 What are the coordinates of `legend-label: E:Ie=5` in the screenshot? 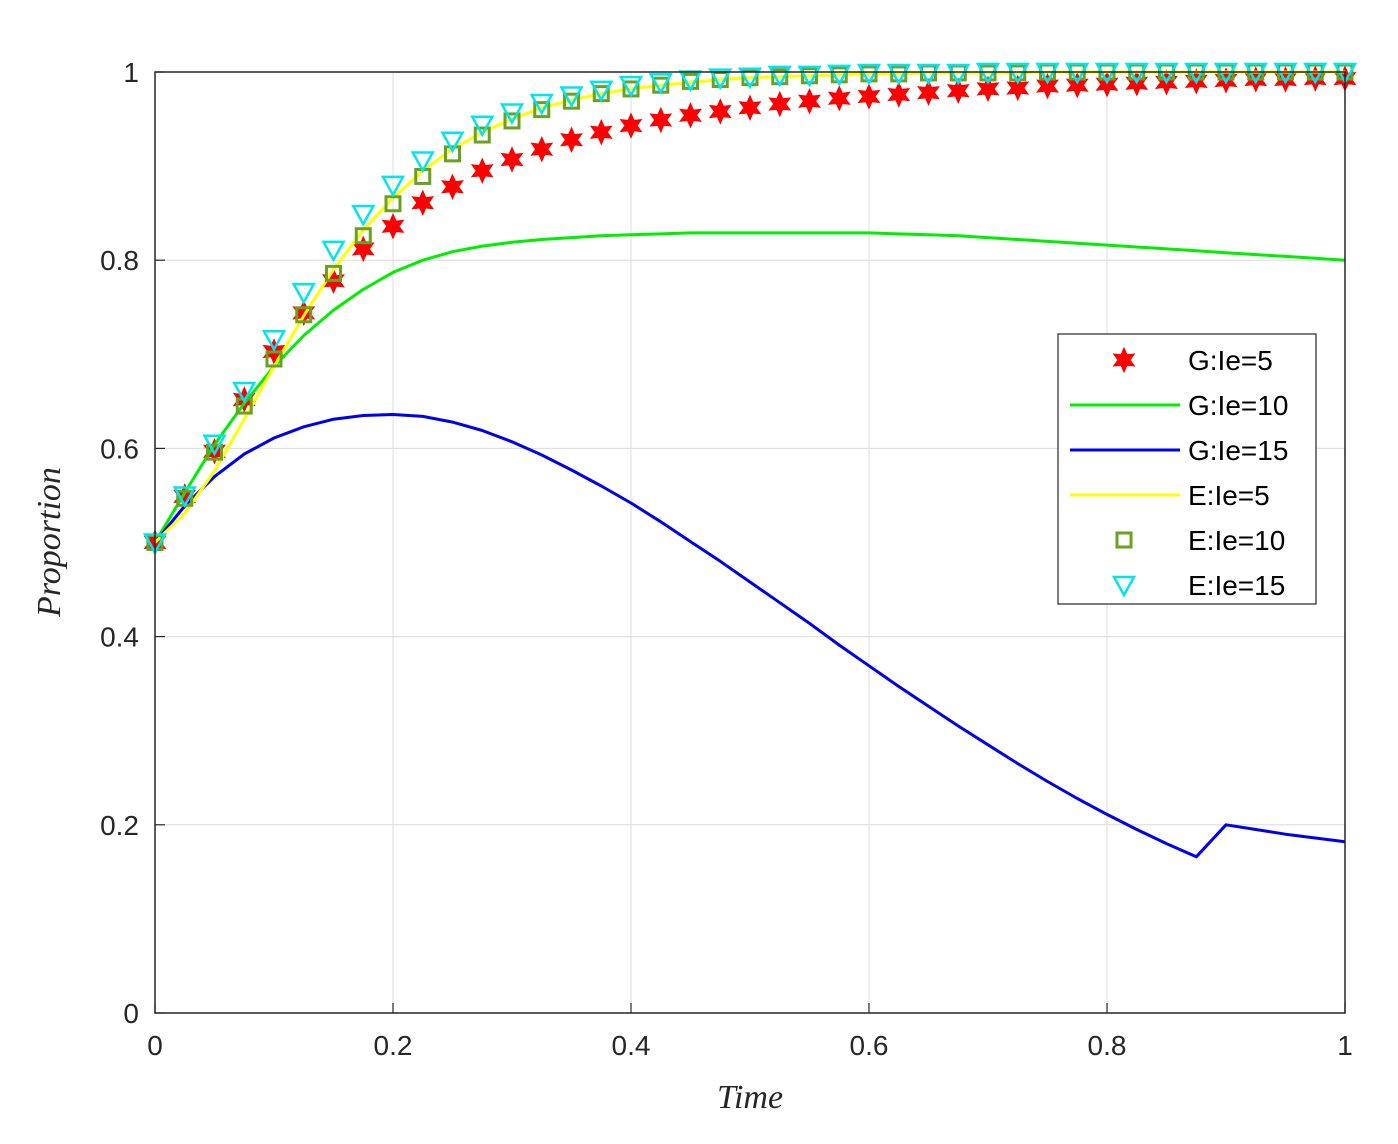 It's located at (1229, 495).